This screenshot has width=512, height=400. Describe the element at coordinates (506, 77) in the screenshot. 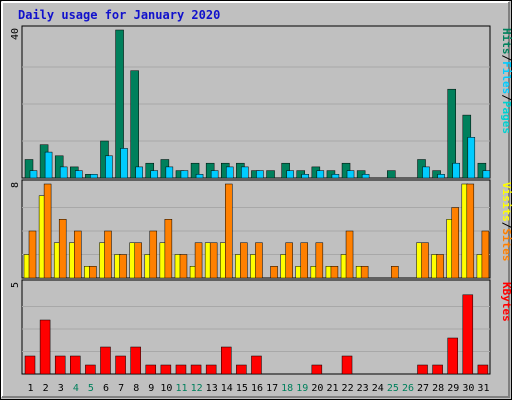

I see `legend-entry-files: Files` at that location.